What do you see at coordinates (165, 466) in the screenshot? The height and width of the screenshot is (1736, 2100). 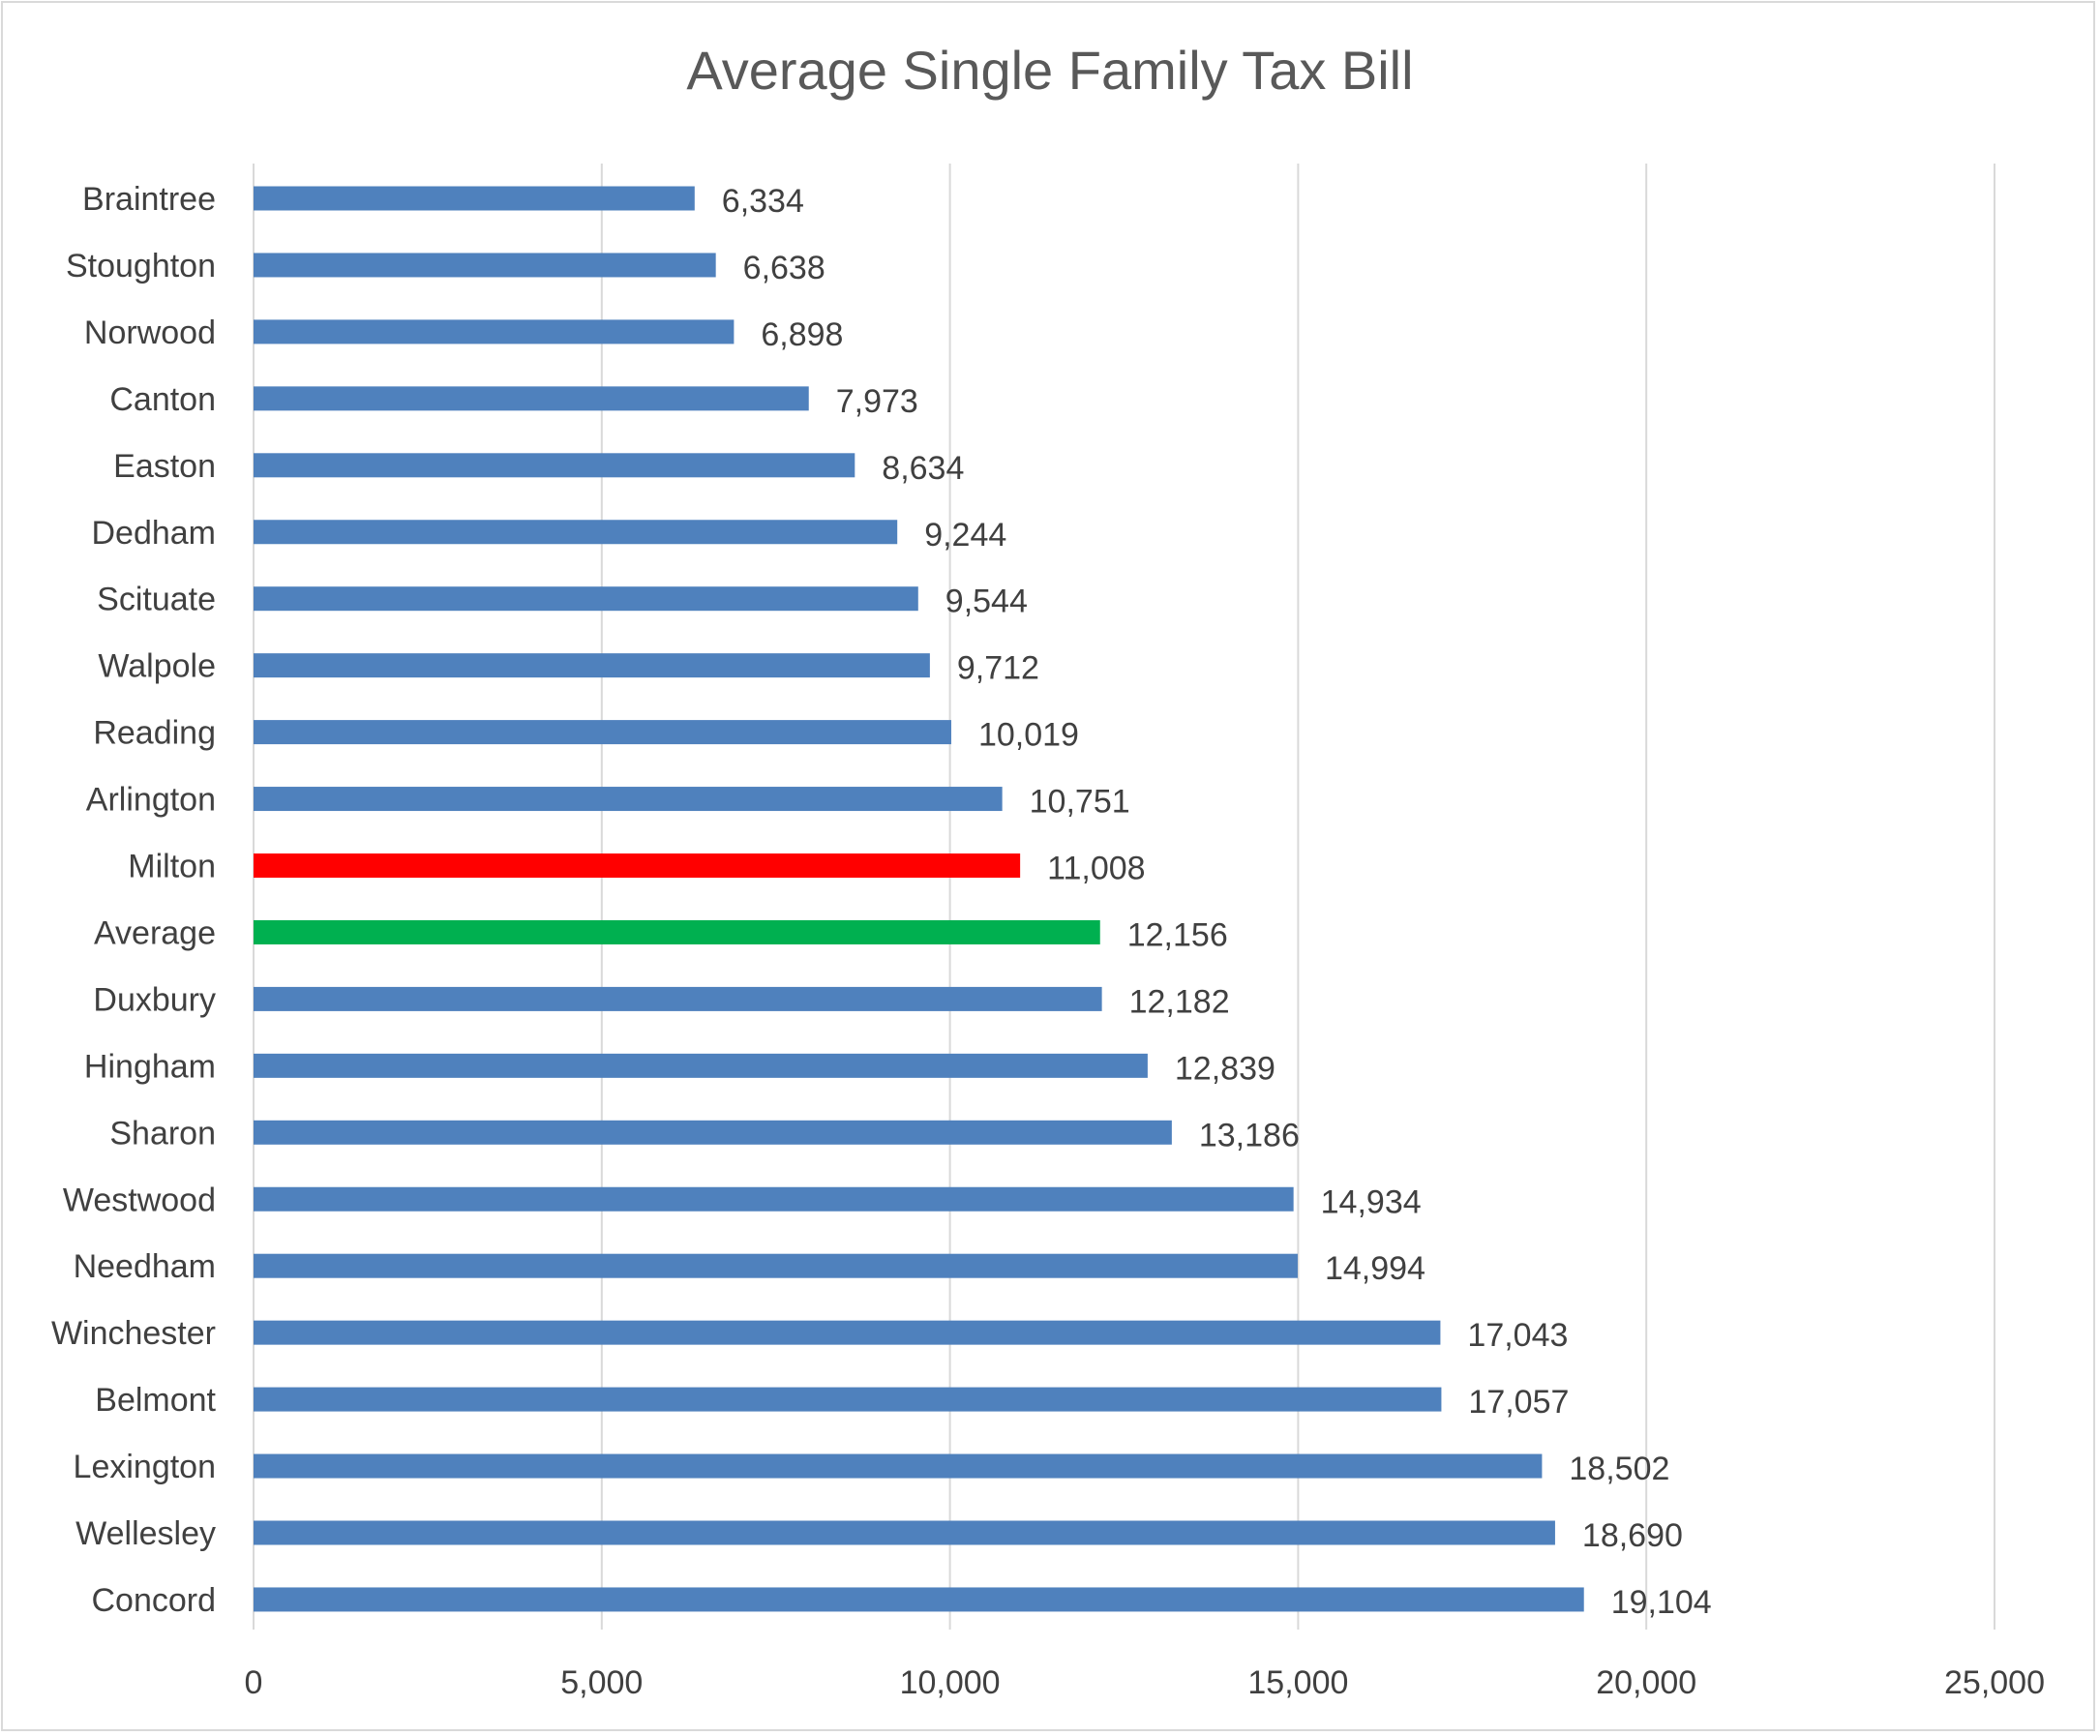 I see `category-label: Easton` at bounding box center [165, 466].